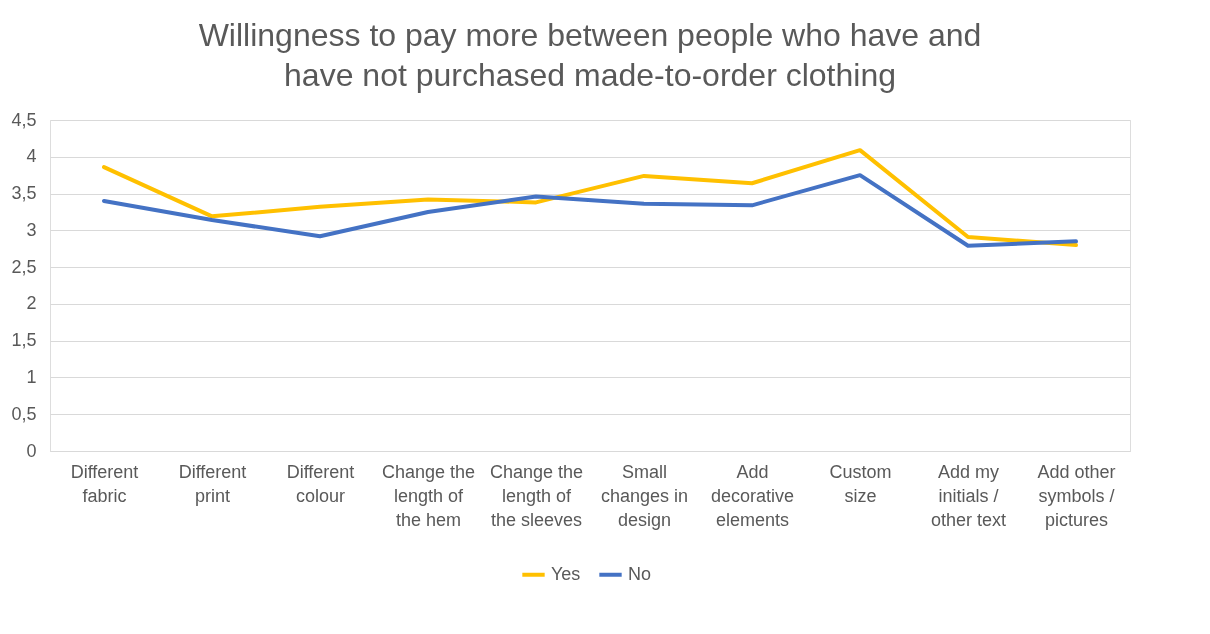 The image size is (1210, 634). Describe the element at coordinates (640, 573) in the screenshot. I see `legend-label: No` at that location.